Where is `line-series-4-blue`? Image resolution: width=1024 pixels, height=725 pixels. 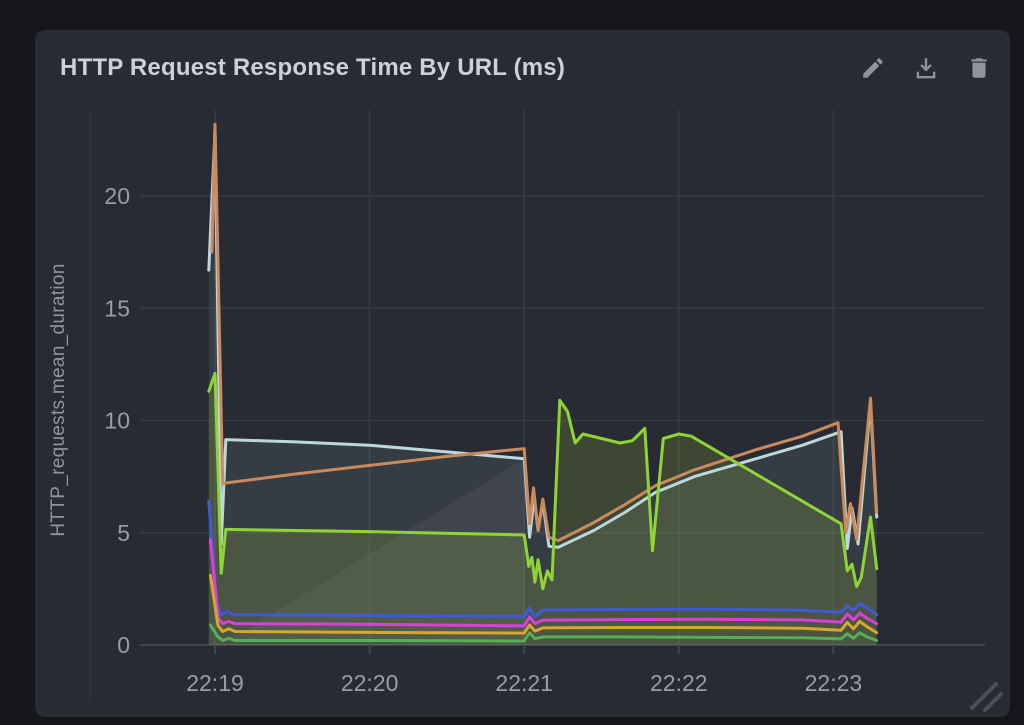
line-series-4-blue is located at coordinates (543, 559).